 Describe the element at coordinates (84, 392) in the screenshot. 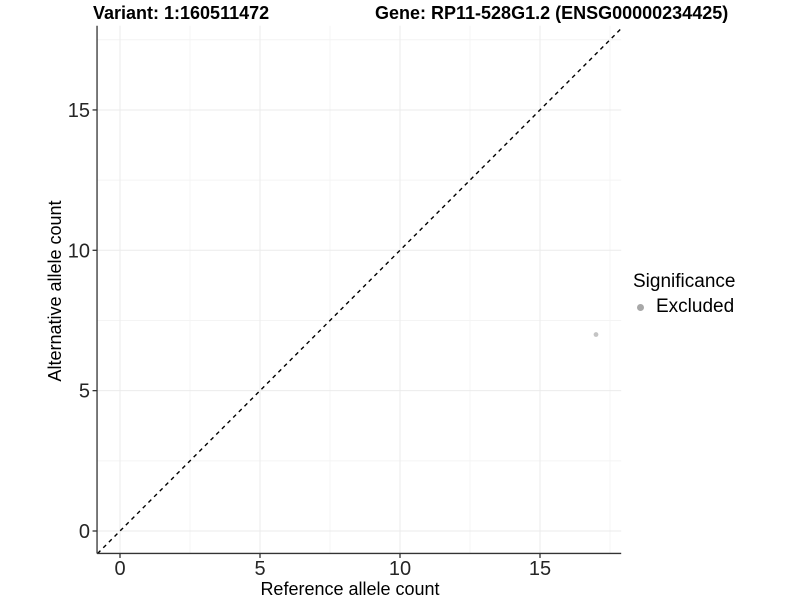

I see `y-tick-label: 5` at that location.